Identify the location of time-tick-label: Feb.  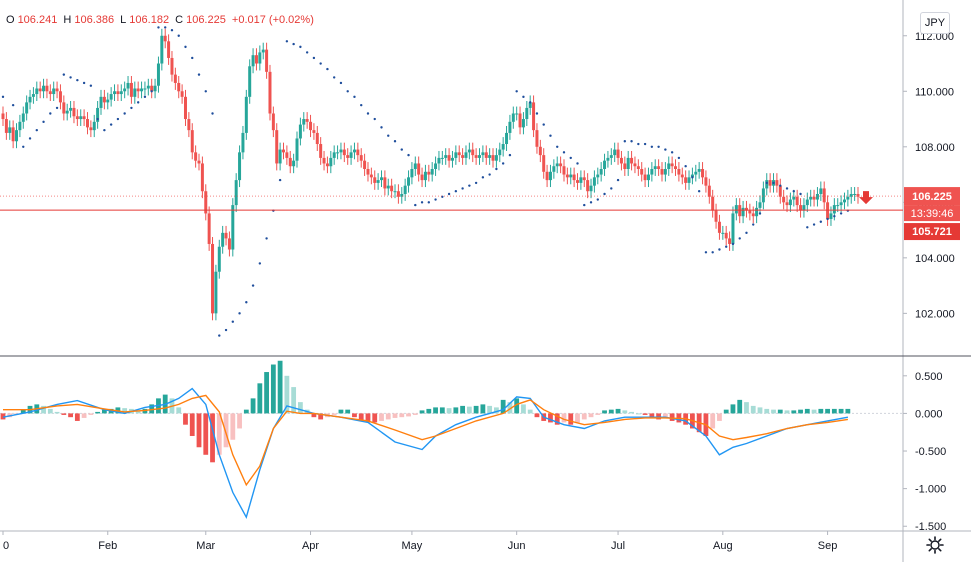
(107, 546).